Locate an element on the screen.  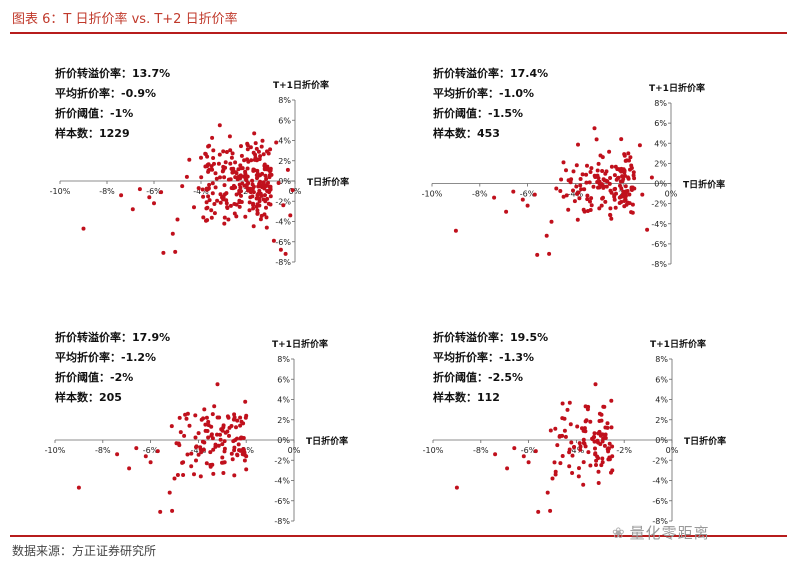
stat-line-4: 样本数：1229 is located at coordinates (92, 133).